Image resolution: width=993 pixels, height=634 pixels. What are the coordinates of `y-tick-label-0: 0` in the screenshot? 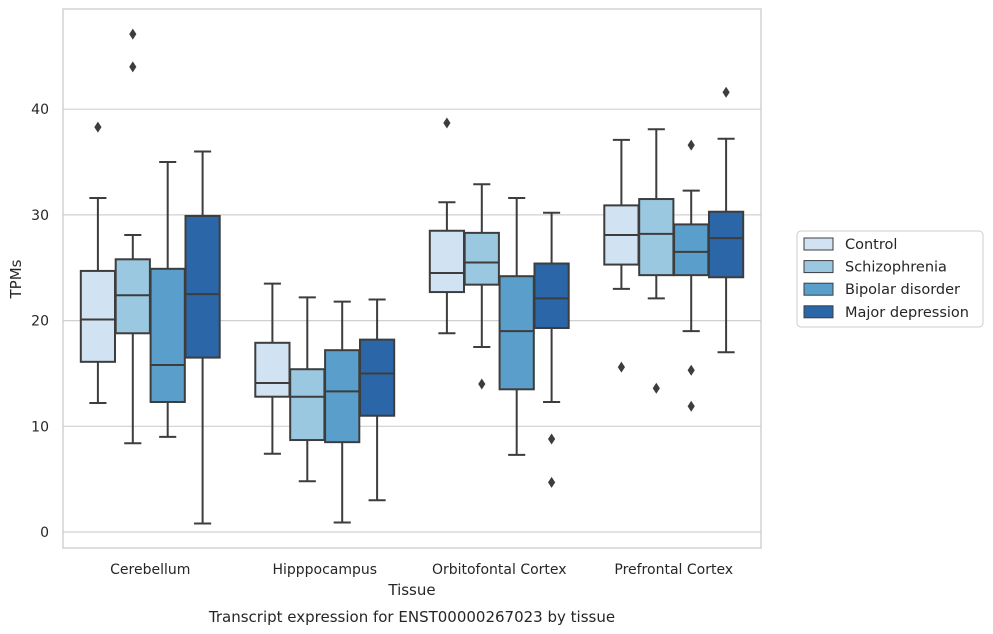 It's located at (44, 533).